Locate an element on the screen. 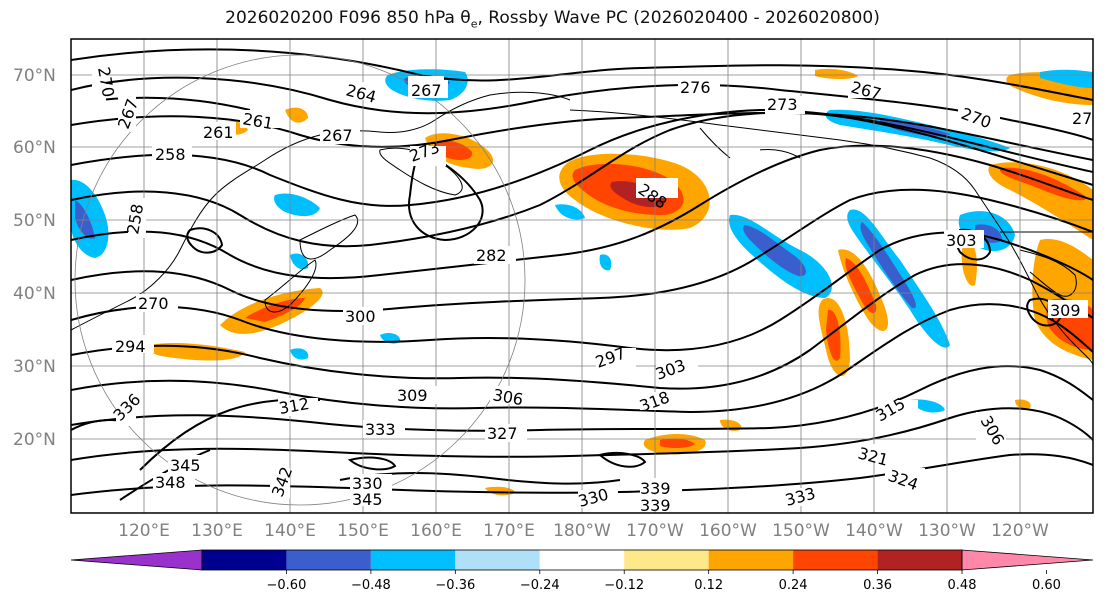  colorbar-tick-label: −0.60 is located at coordinates (287, 585).